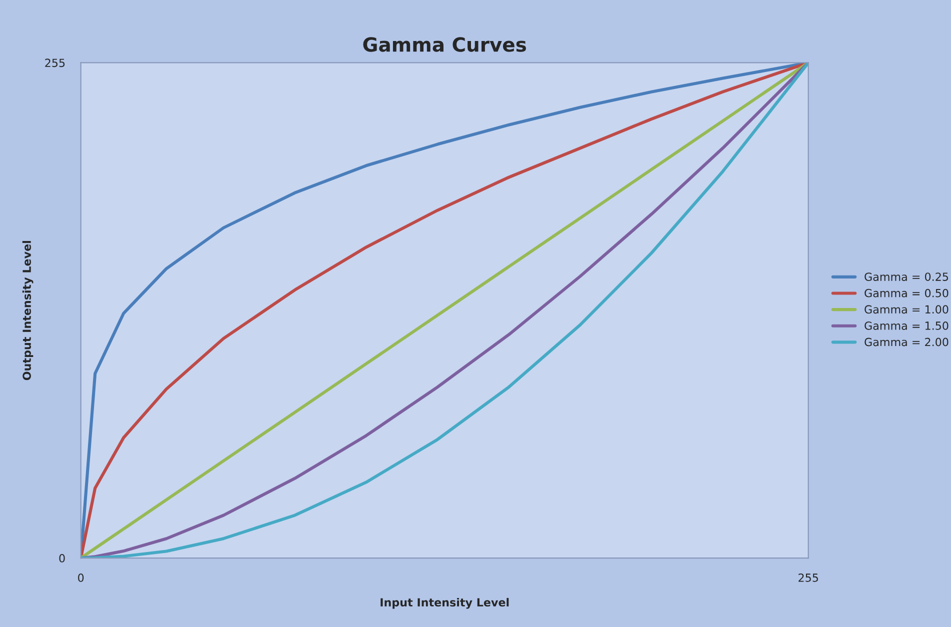 The width and height of the screenshot is (951, 627). What do you see at coordinates (906, 309) in the screenshot?
I see `legend-label: Gamma = 1.00` at bounding box center [906, 309].